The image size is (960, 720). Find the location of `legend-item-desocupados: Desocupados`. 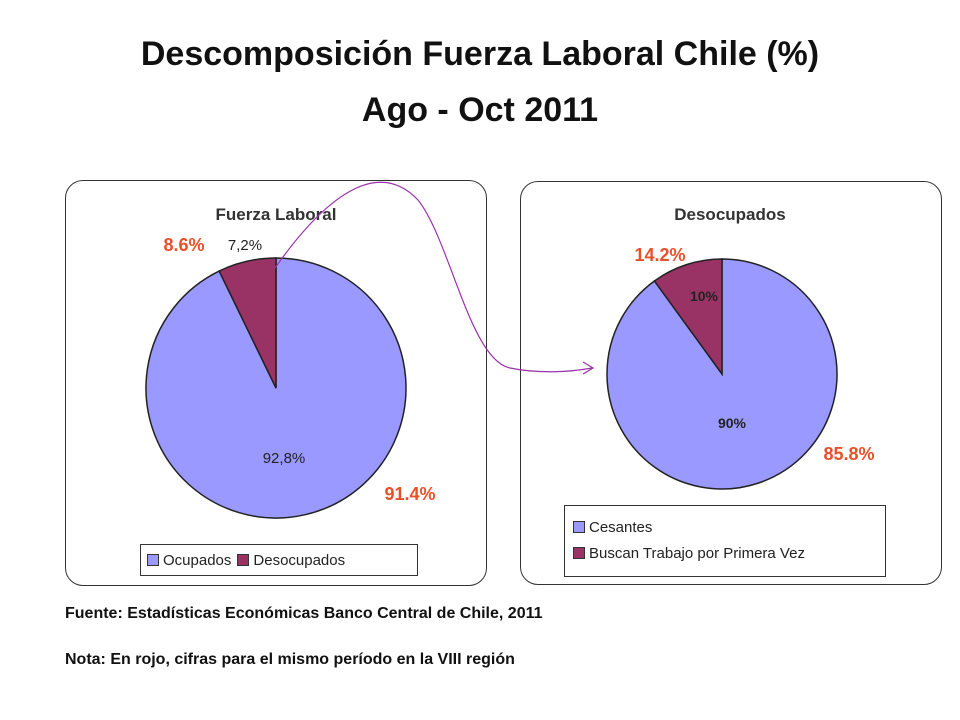

legend-item-desocupados: Desocupados is located at coordinates (291, 560).